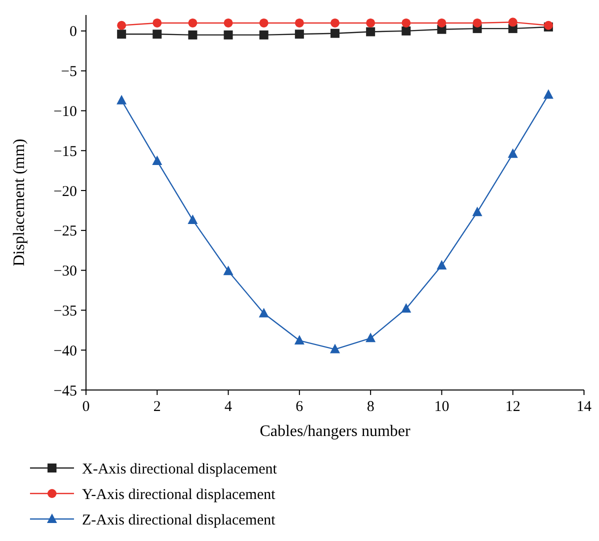 The image size is (599, 541). Describe the element at coordinates (157, 407) in the screenshot. I see `x-tick-label: 2` at that location.